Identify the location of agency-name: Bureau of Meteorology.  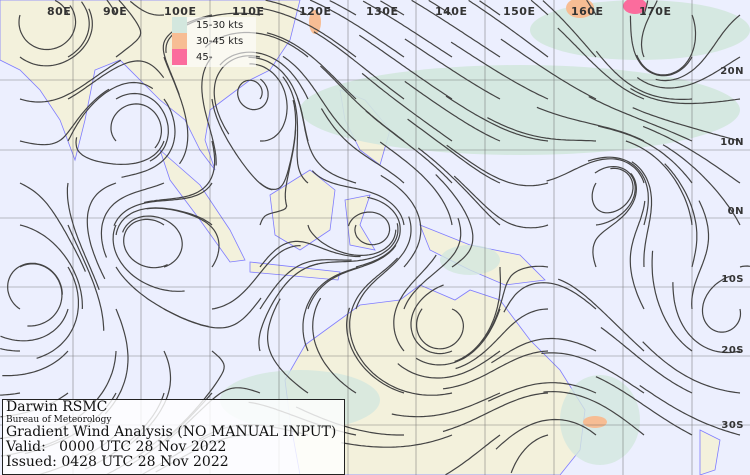
(59, 420).